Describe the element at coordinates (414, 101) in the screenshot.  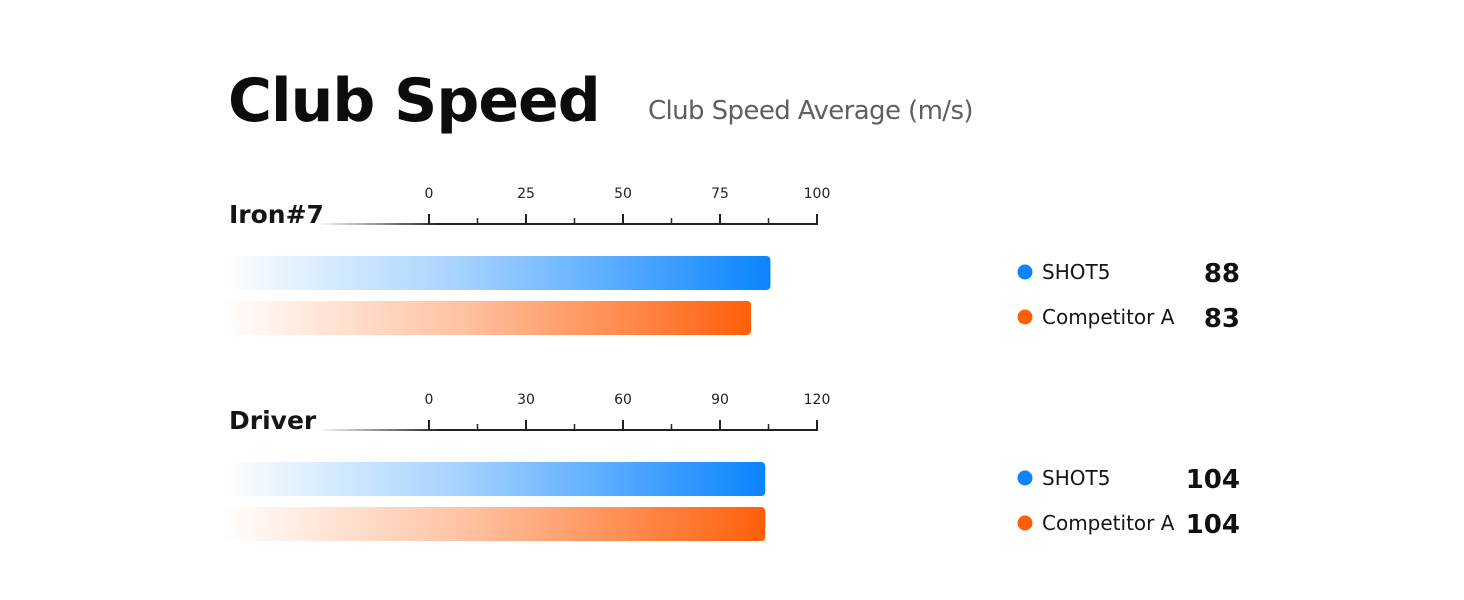
I see `chart-title: Club Speed` at that location.